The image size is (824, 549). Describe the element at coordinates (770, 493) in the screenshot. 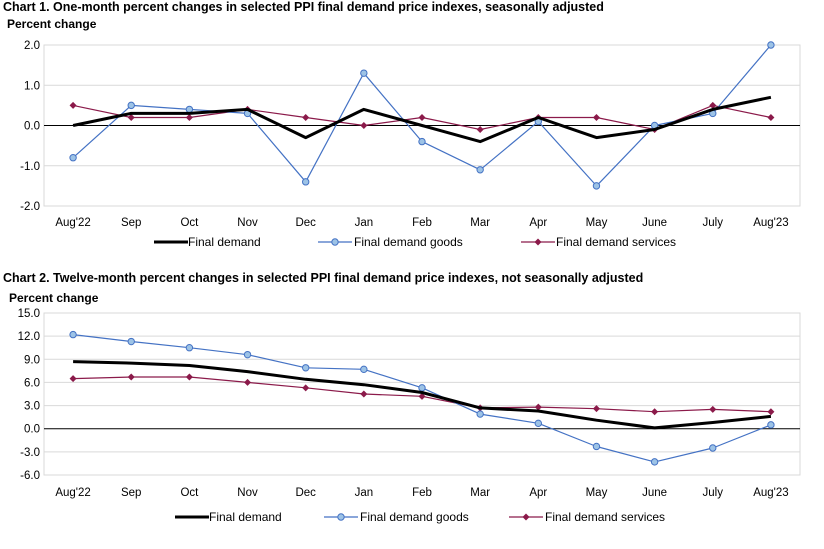

I see `chart2-x-tick-label: Aug'23` at that location.